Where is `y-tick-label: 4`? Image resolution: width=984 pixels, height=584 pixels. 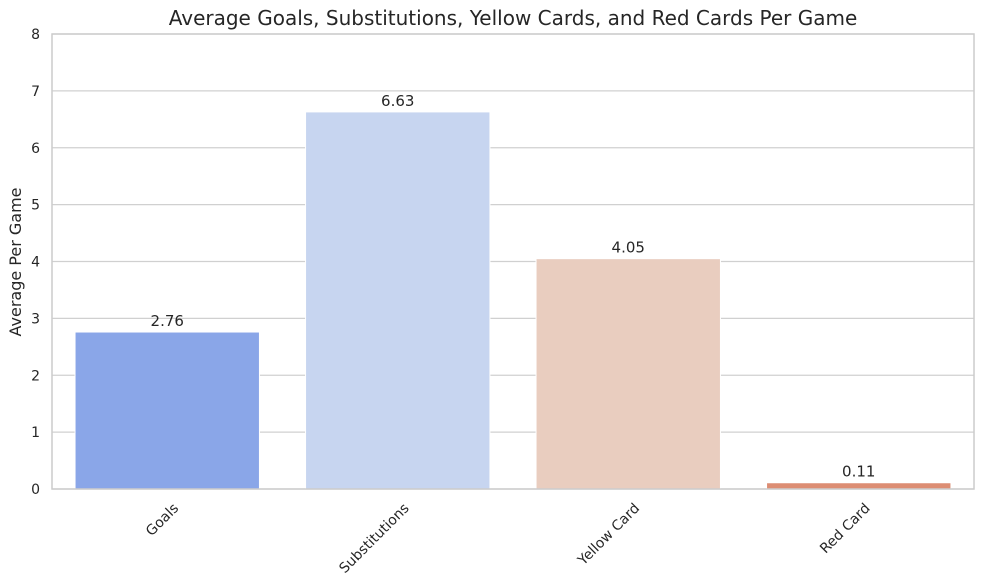
y-tick-label: 4 is located at coordinates (35, 263).